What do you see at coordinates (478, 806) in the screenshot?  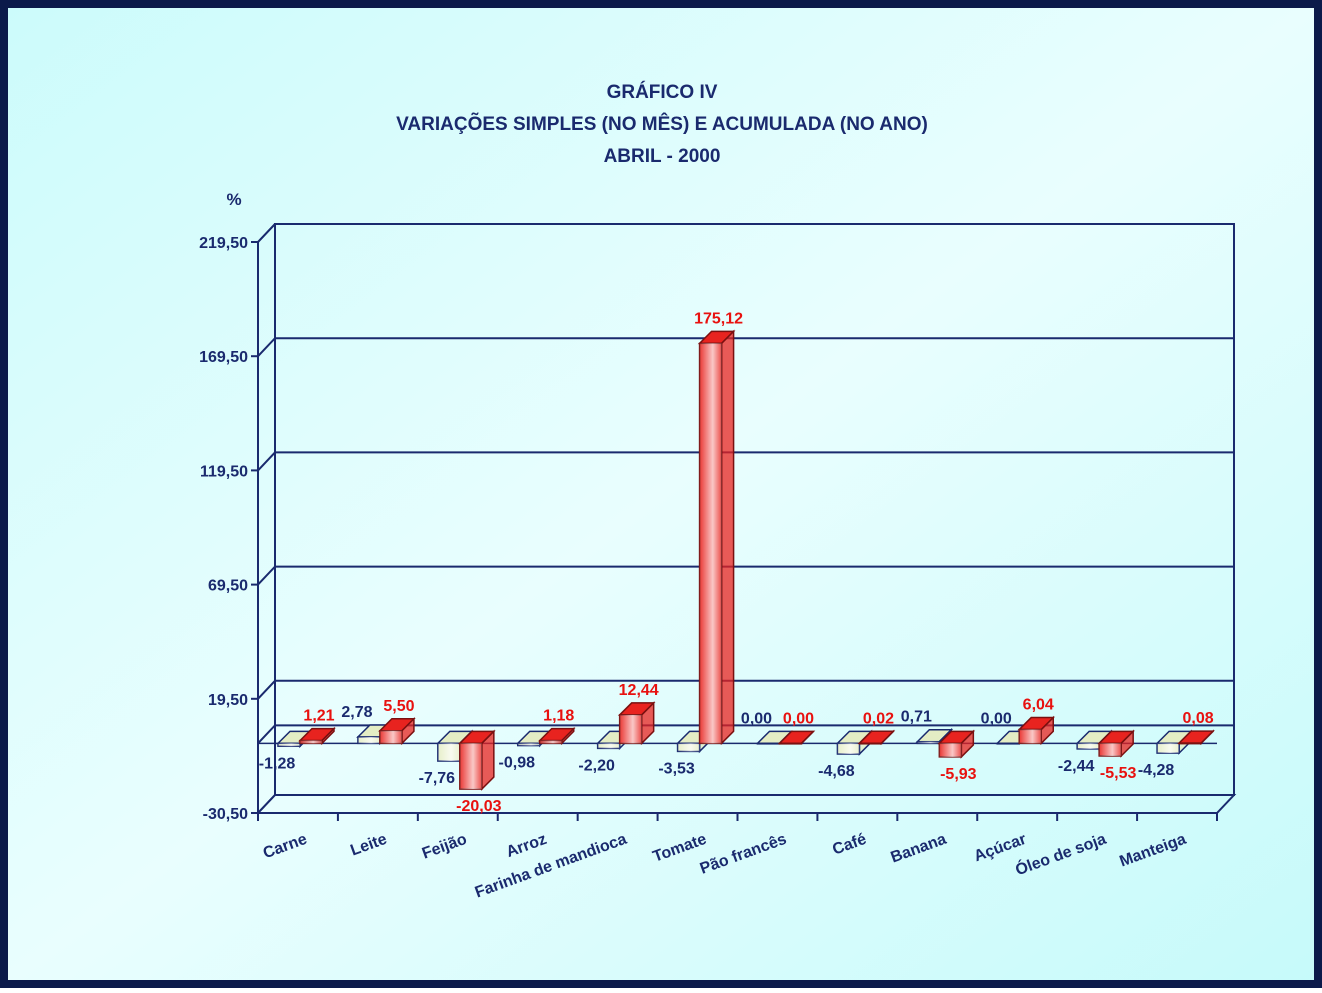 I see `value-label: -20,03` at bounding box center [478, 806].